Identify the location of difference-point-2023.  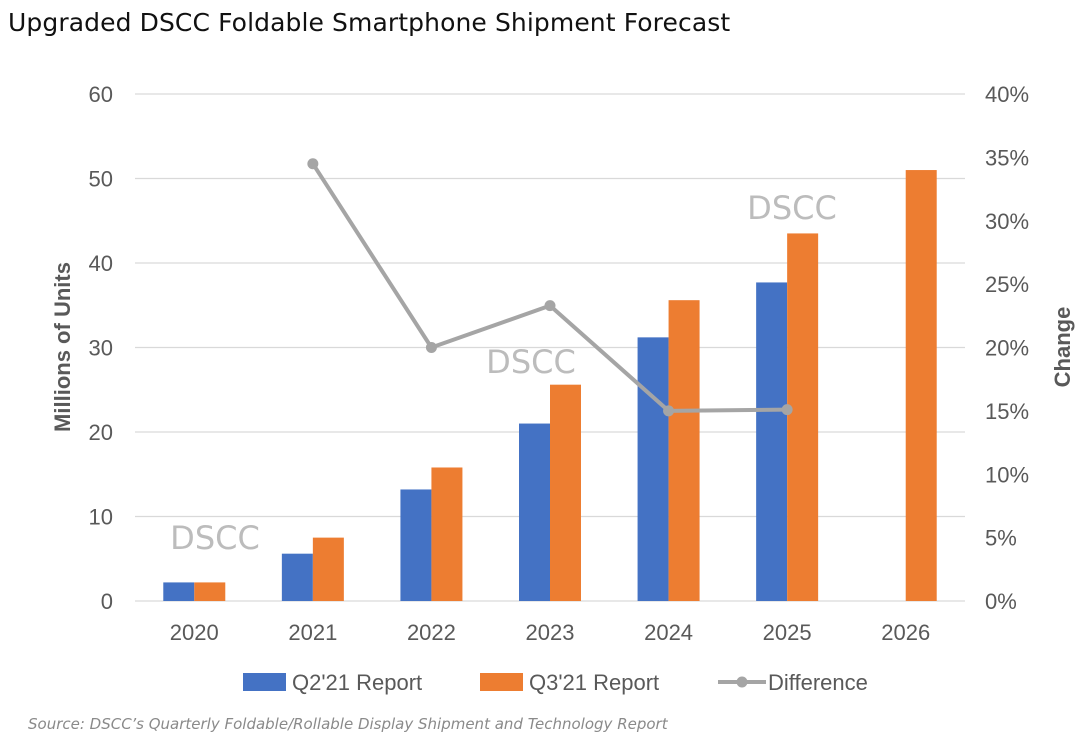
(550, 306).